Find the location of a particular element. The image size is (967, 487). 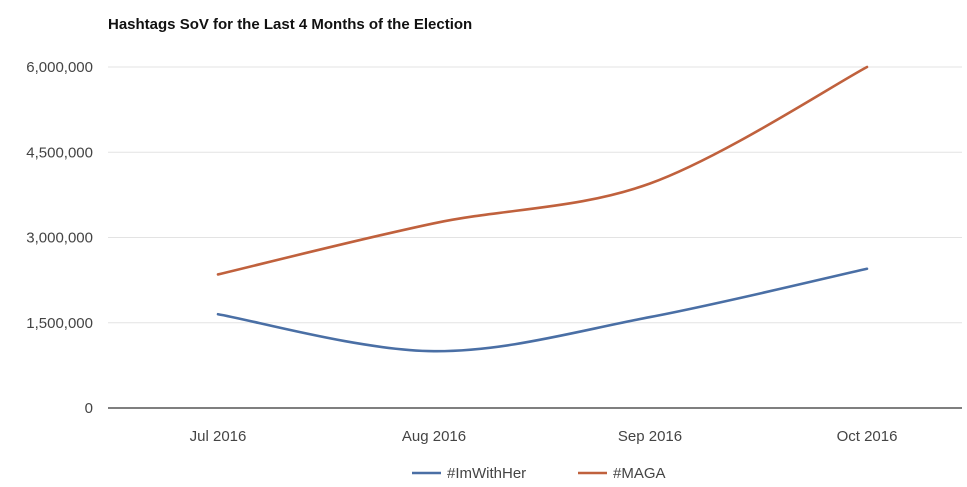

y-tick-label: 3,000,000 is located at coordinates (59, 238).